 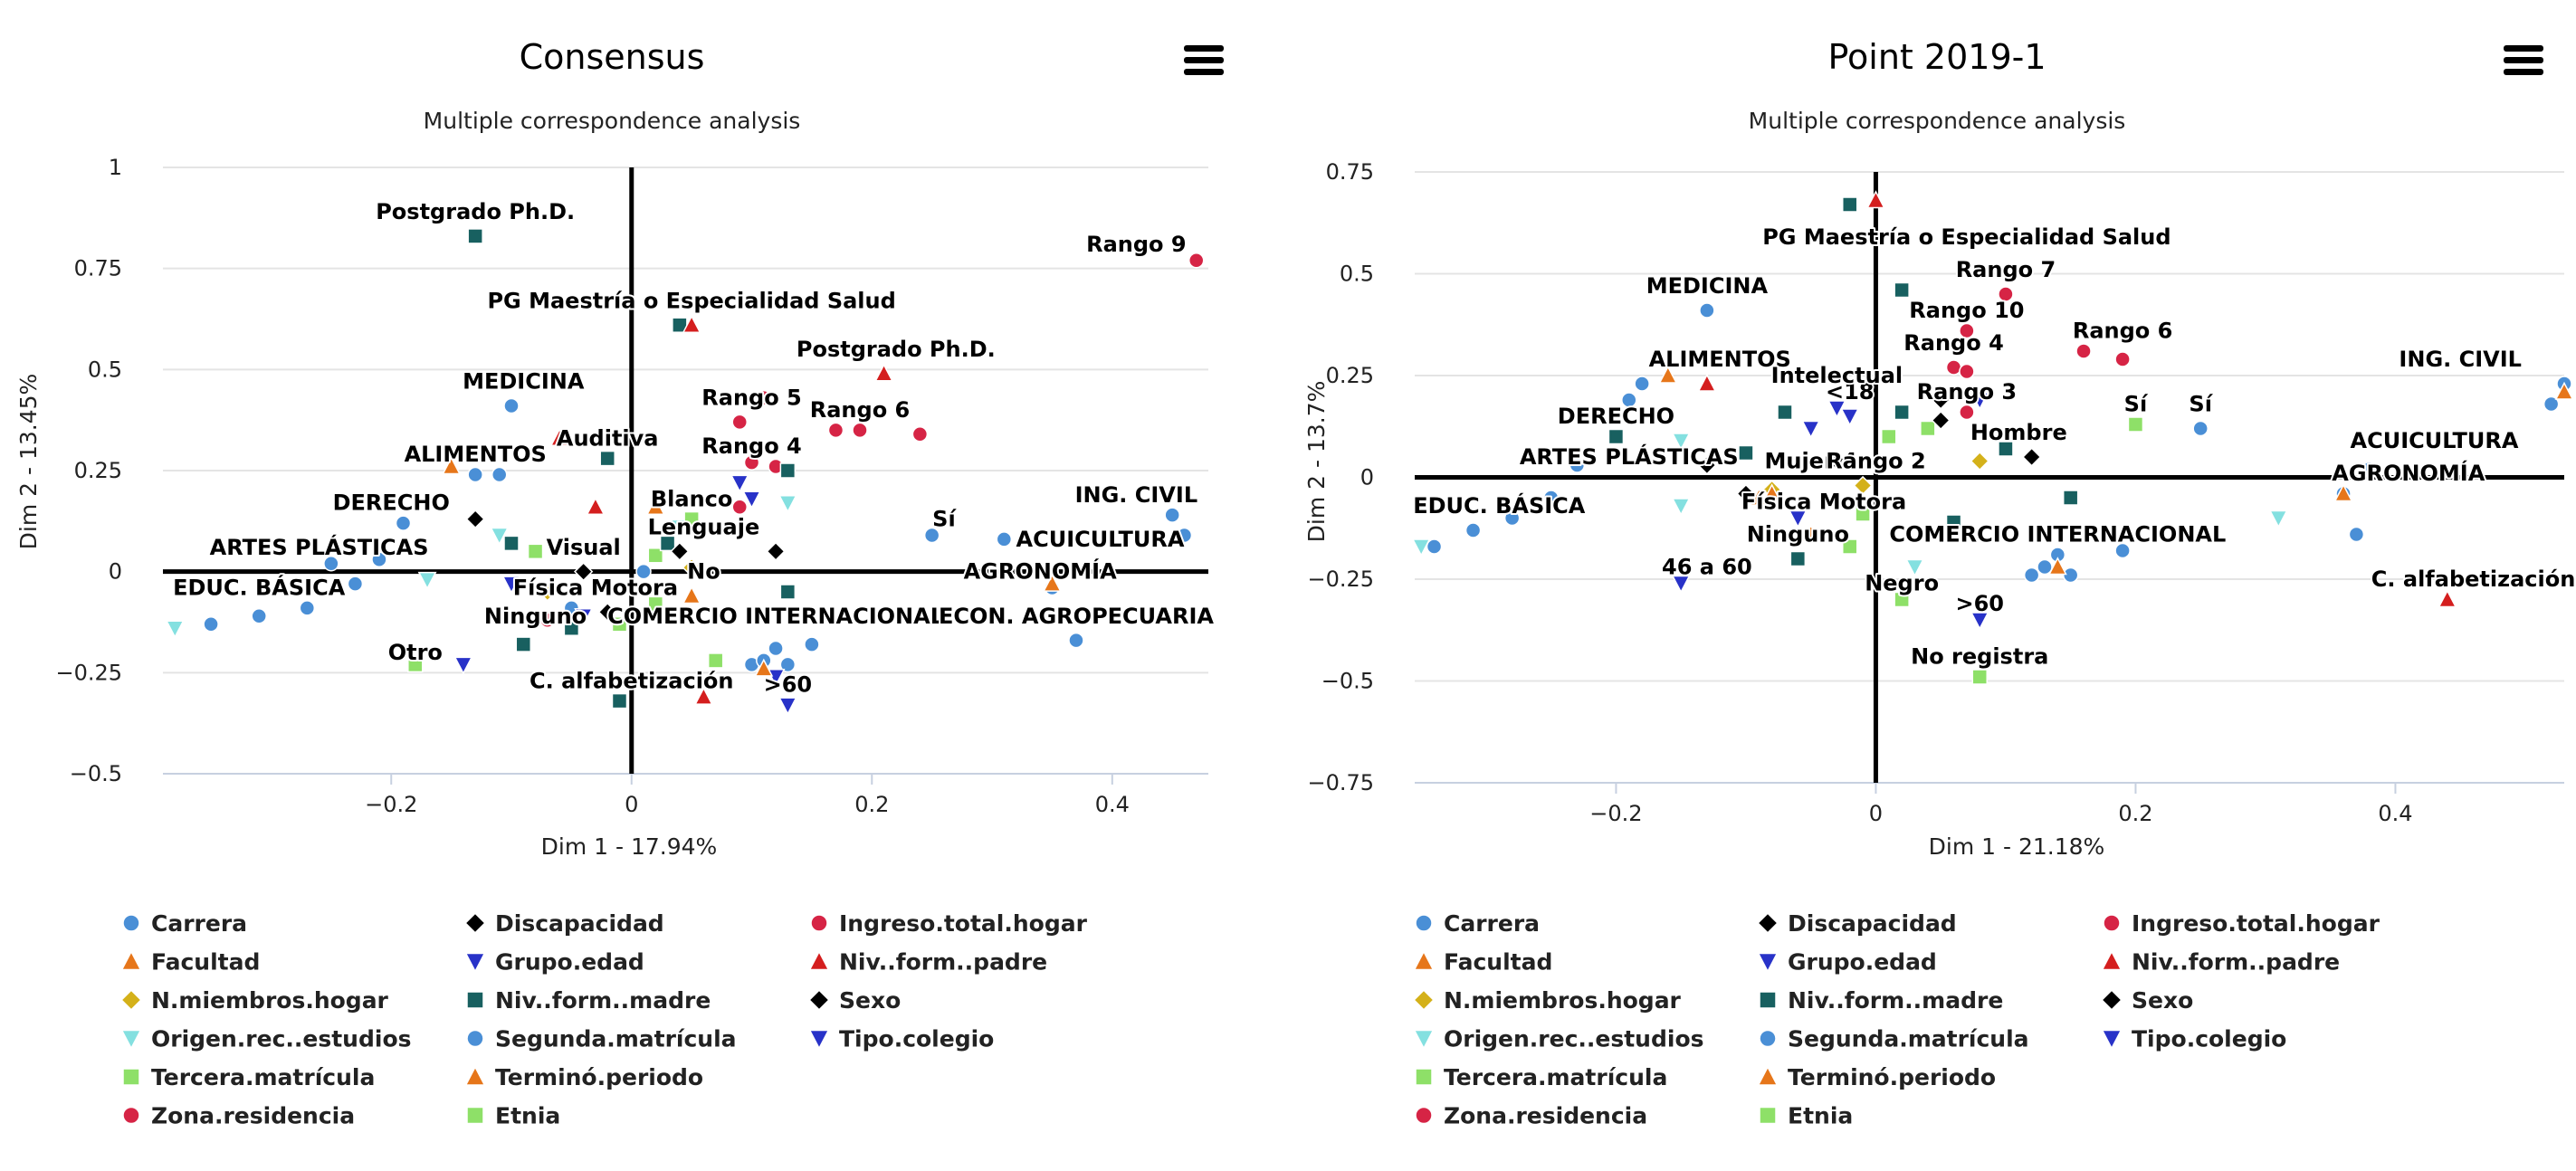 What do you see at coordinates (943, 963) in the screenshot?
I see `legend-item: Niv..form..padre` at bounding box center [943, 963].